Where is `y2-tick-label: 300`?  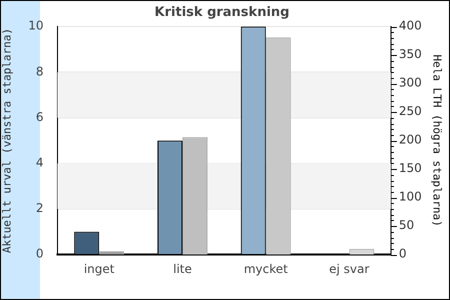
y2-tick-label: 300 is located at coordinates (410, 83).